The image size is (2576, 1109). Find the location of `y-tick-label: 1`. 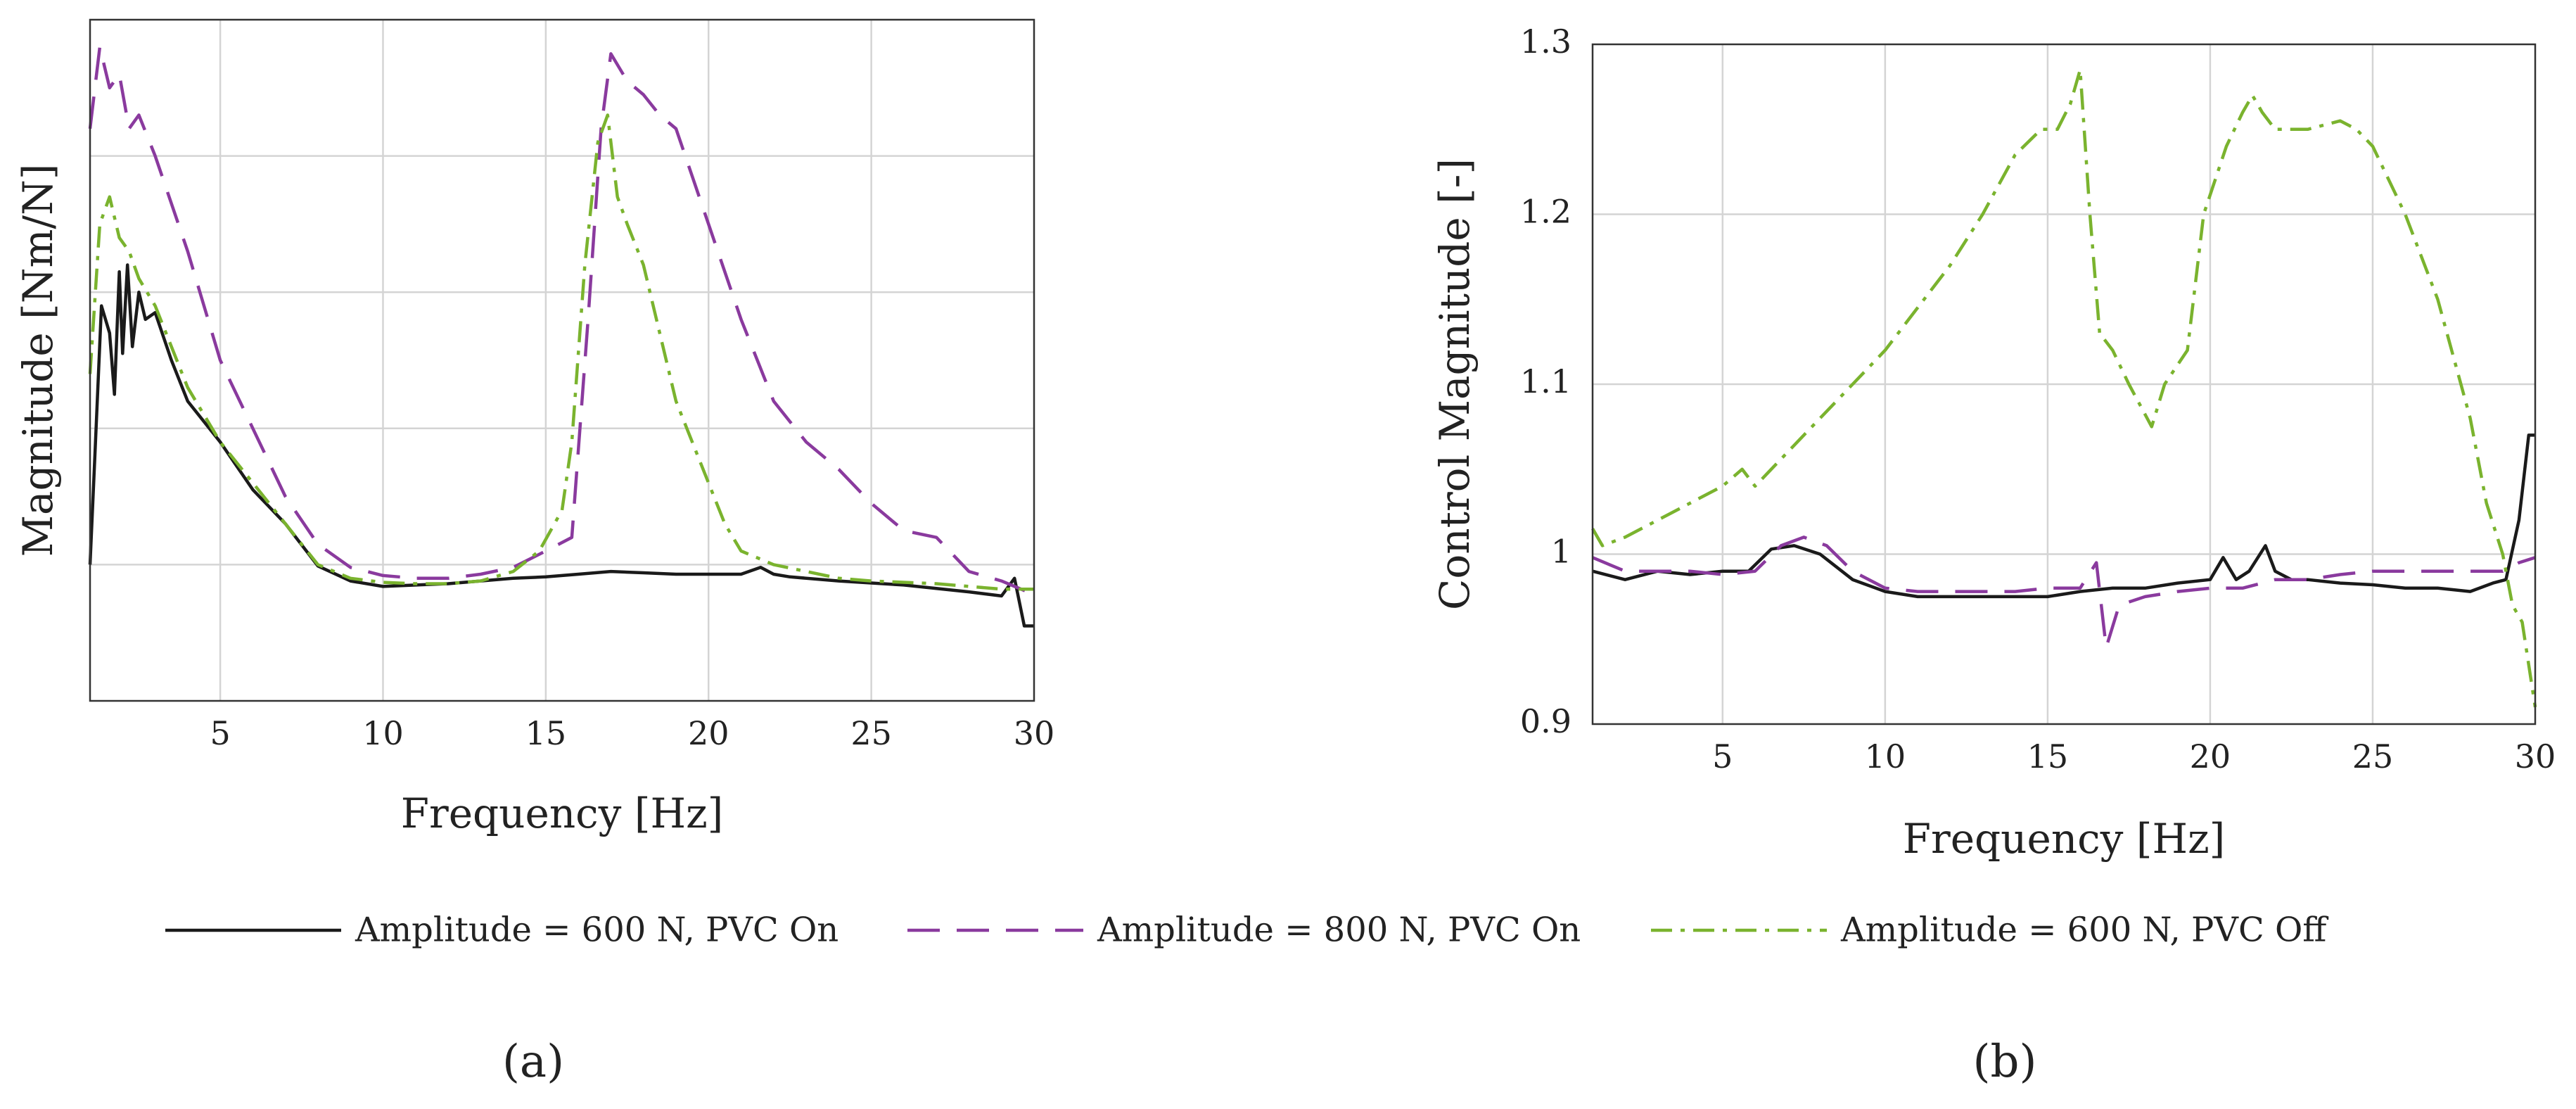

y-tick-label: 1 is located at coordinates (1561, 552).